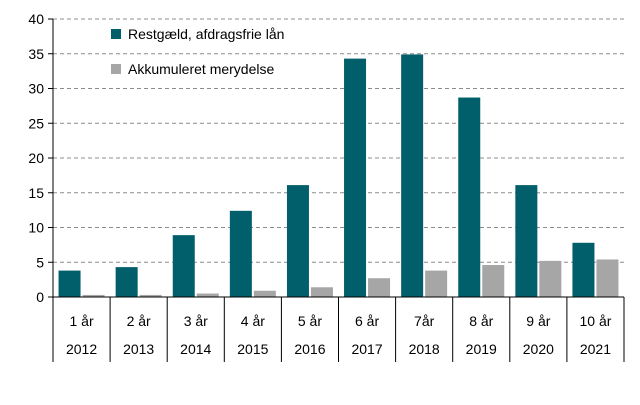  Describe the element at coordinates (424, 349) in the screenshot. I see `x-tick-label-year-6: 2018` at that location.